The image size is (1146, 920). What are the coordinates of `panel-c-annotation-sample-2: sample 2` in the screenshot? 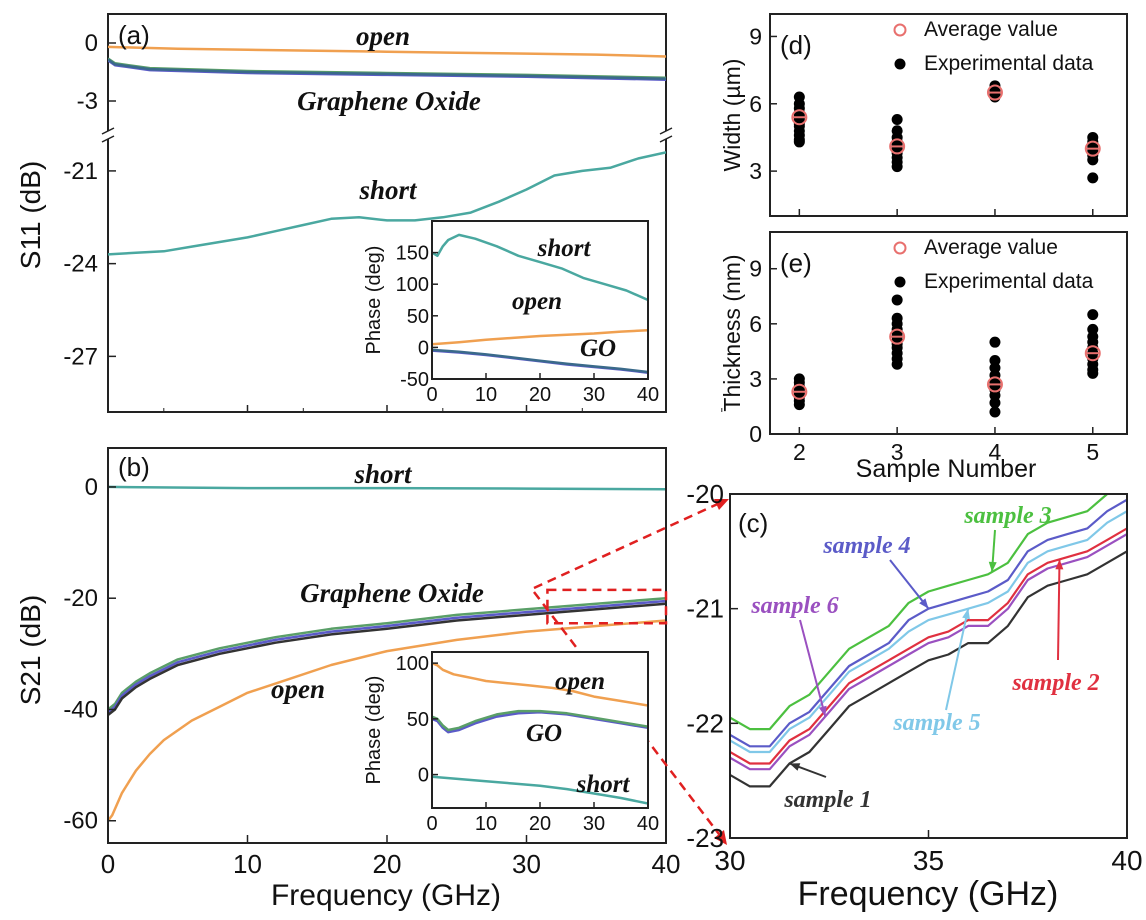 It's located at (1055, 683).